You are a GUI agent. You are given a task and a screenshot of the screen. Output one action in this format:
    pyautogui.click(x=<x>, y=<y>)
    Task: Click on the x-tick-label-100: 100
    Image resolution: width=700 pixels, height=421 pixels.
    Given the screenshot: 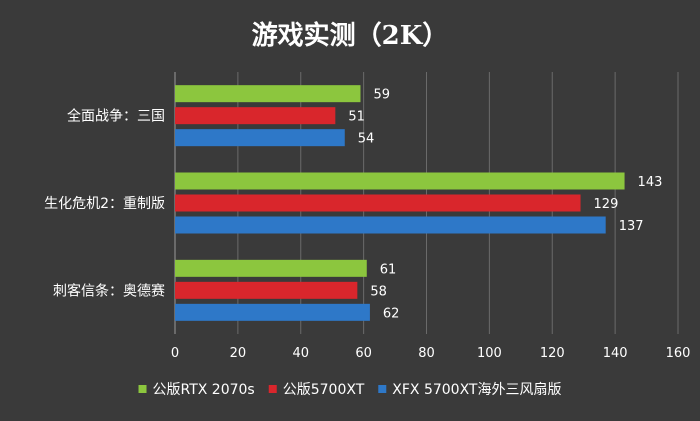 What is the action you would take?
    pyautogui.click(x=489, y=353)
    